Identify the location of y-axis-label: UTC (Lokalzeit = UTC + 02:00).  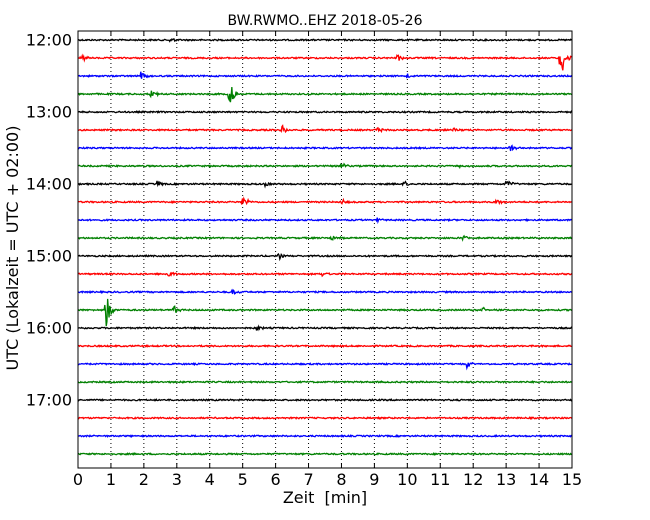
(12, 248).